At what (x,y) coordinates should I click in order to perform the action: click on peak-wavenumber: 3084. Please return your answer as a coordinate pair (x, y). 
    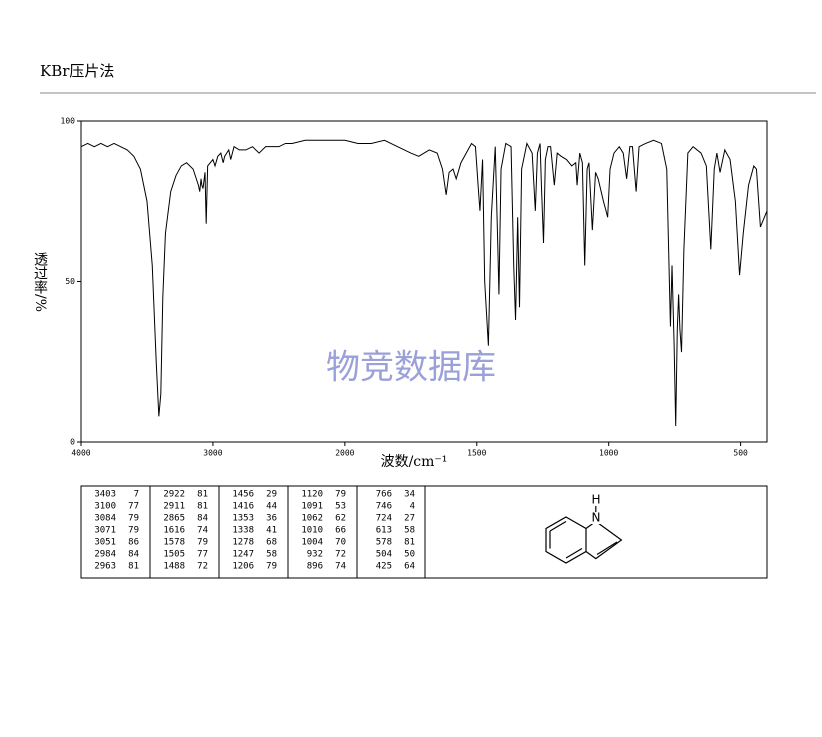
    Looking at the image, I should click on (105, 519).